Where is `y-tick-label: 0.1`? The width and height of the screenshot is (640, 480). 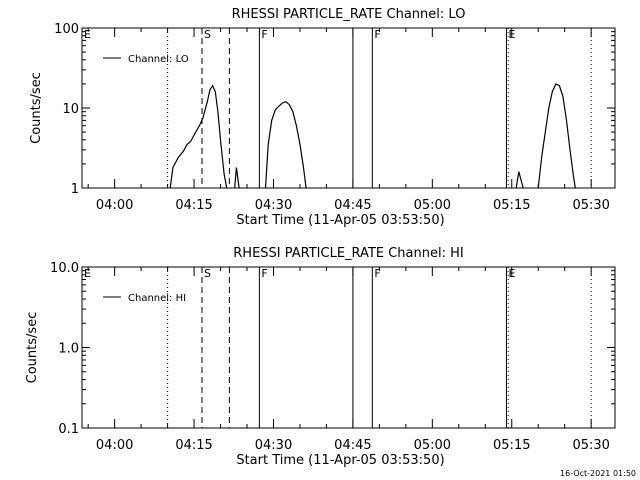
y-tick-label: 0.1 is located at coordinates (68, 429).